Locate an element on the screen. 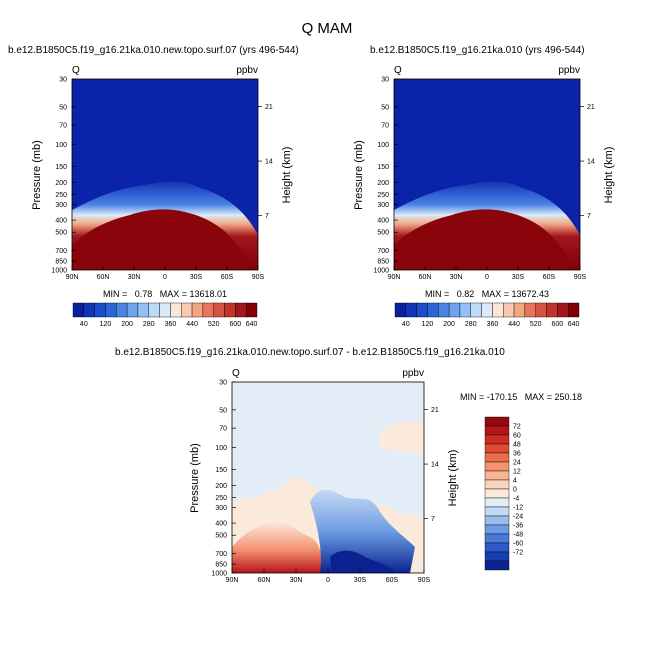 The height and width of the screenshot is (654, 654). panel1-stats: MIN = 0.78 MAX = 13618.01 is located at coordinates (165, 294).